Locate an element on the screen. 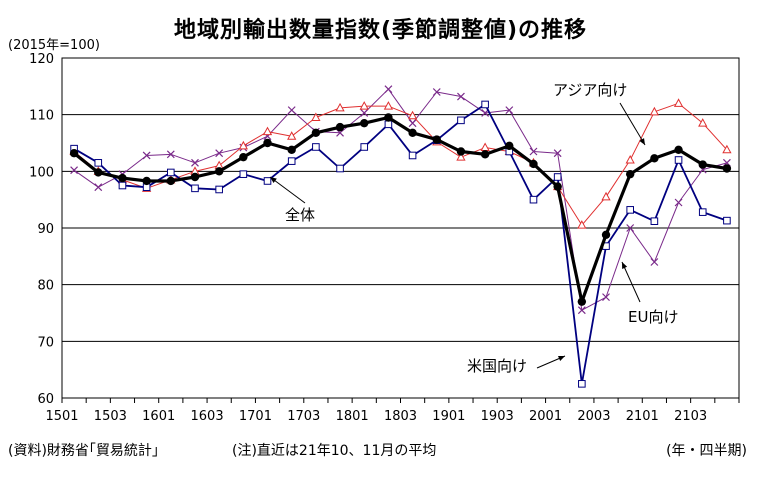  x-tick-label: 2001 is located at coordinates (545, 416).